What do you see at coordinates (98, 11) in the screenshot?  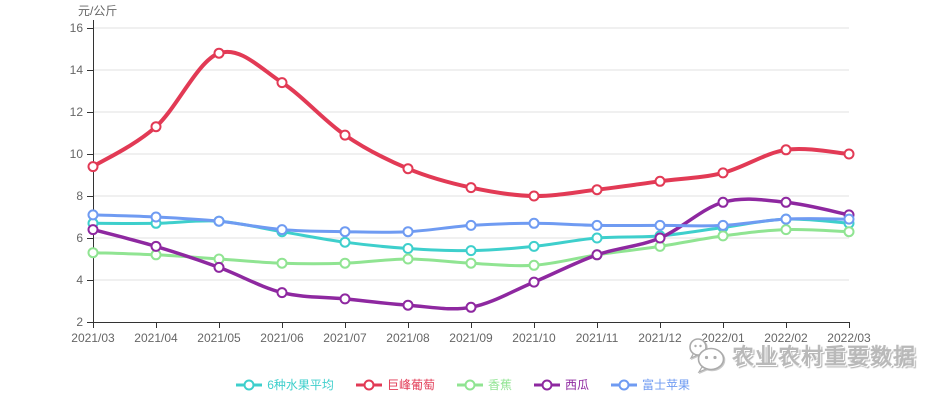 I see `y-axis-unit-label: 元/公斤` at bounding box center [98, 11].